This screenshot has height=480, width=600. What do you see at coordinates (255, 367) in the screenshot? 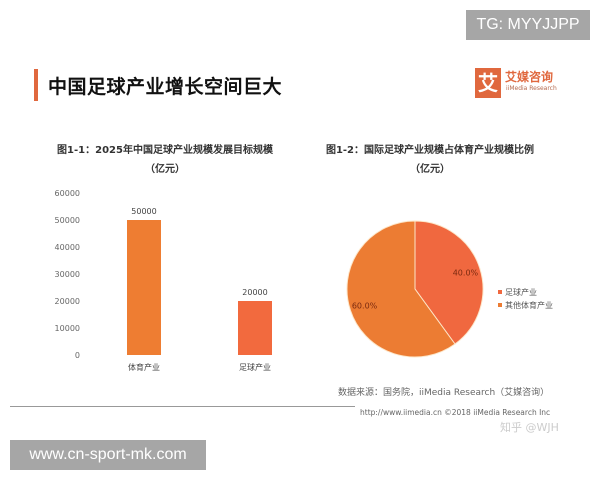
I see `x-tick-label: 足球产业` at bounding box center [255, 367].